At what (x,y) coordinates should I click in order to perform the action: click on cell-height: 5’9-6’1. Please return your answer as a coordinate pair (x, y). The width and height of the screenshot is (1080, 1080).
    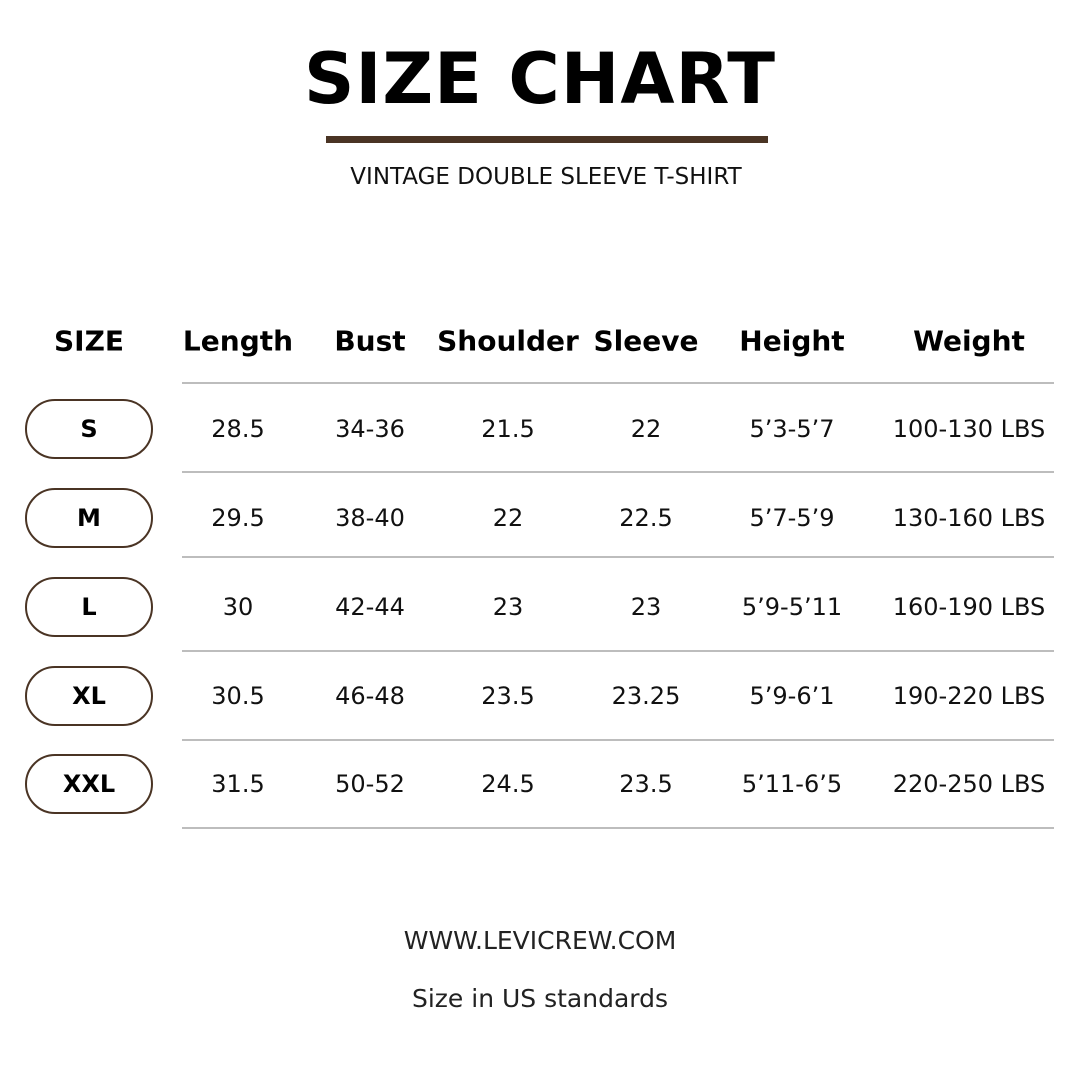
    Looking at the image, I should click on (792, 696).